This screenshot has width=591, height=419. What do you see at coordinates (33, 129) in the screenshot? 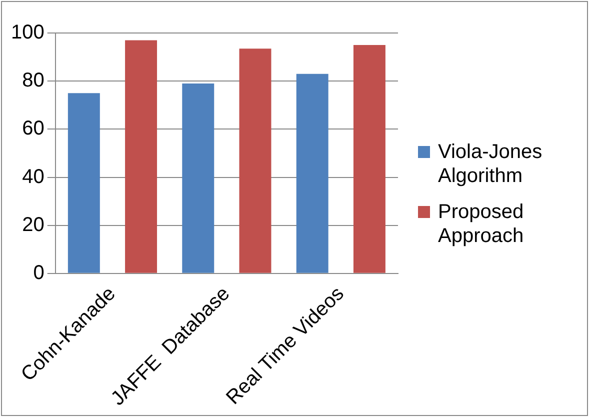
I see `y-tick-label: 60` at bounding box center [33, 129].